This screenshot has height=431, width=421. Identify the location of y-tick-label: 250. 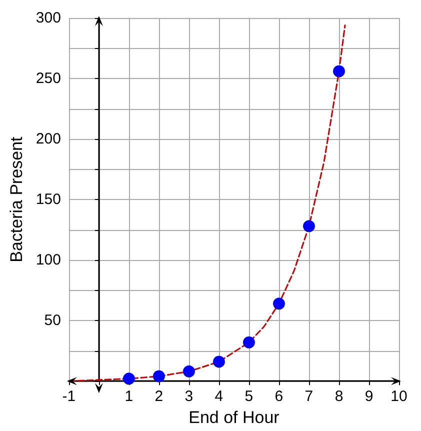
(48, 79).